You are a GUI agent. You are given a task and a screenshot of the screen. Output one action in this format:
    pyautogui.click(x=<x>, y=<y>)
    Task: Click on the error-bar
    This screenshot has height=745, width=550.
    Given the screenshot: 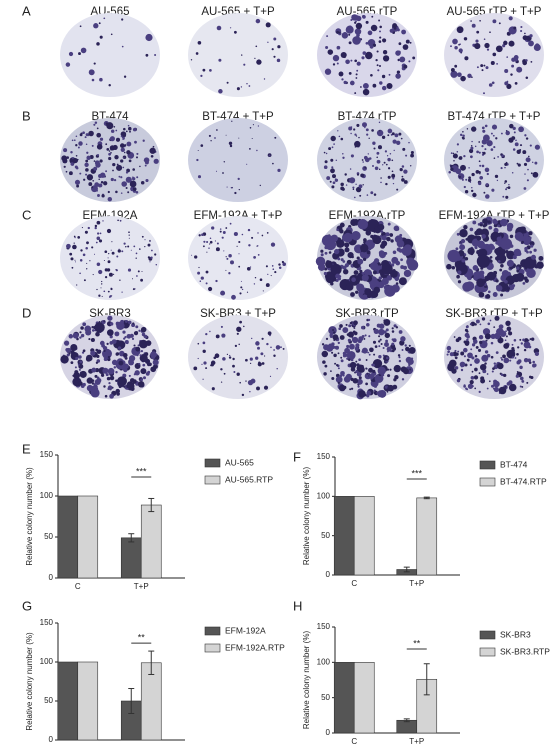 What is the action you would take?
    pyautogui.click(x=406, y=569)
    